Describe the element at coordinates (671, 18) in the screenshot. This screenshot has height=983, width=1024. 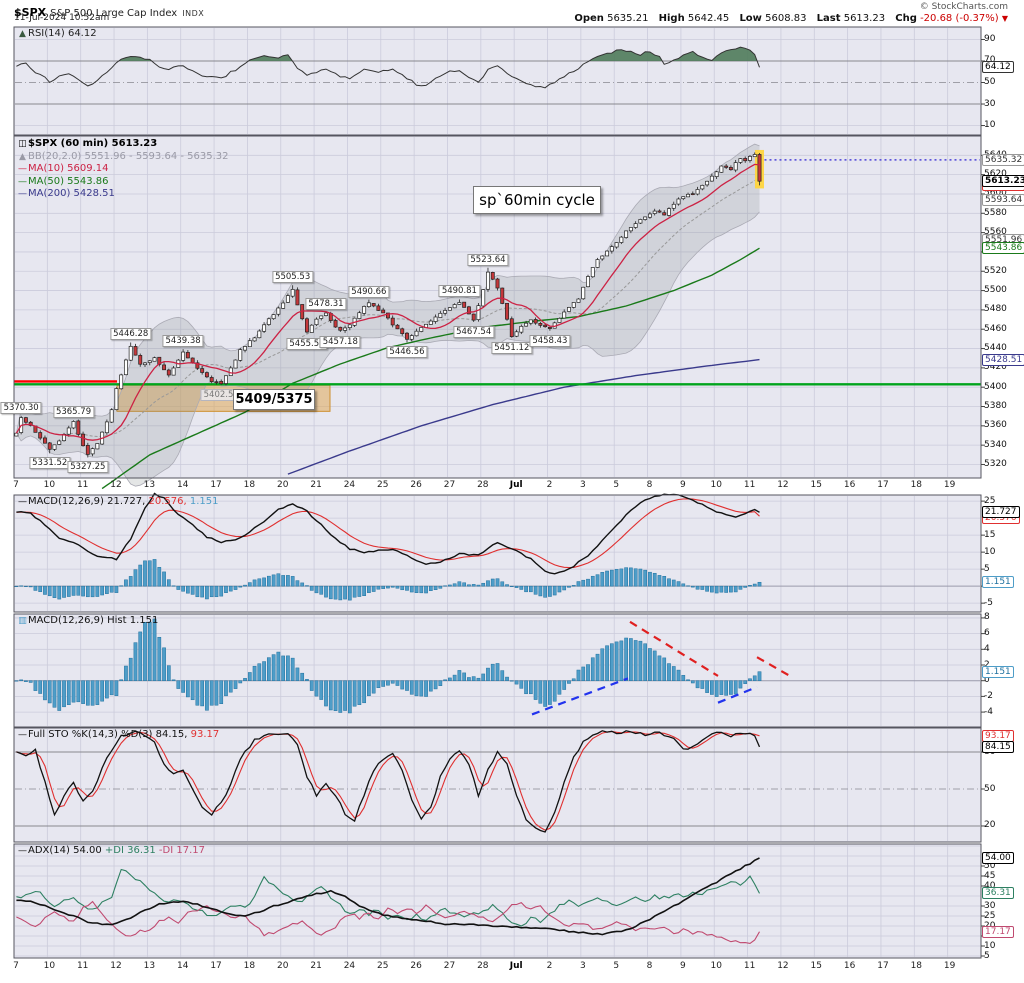
I see `high-label: High` at that location.